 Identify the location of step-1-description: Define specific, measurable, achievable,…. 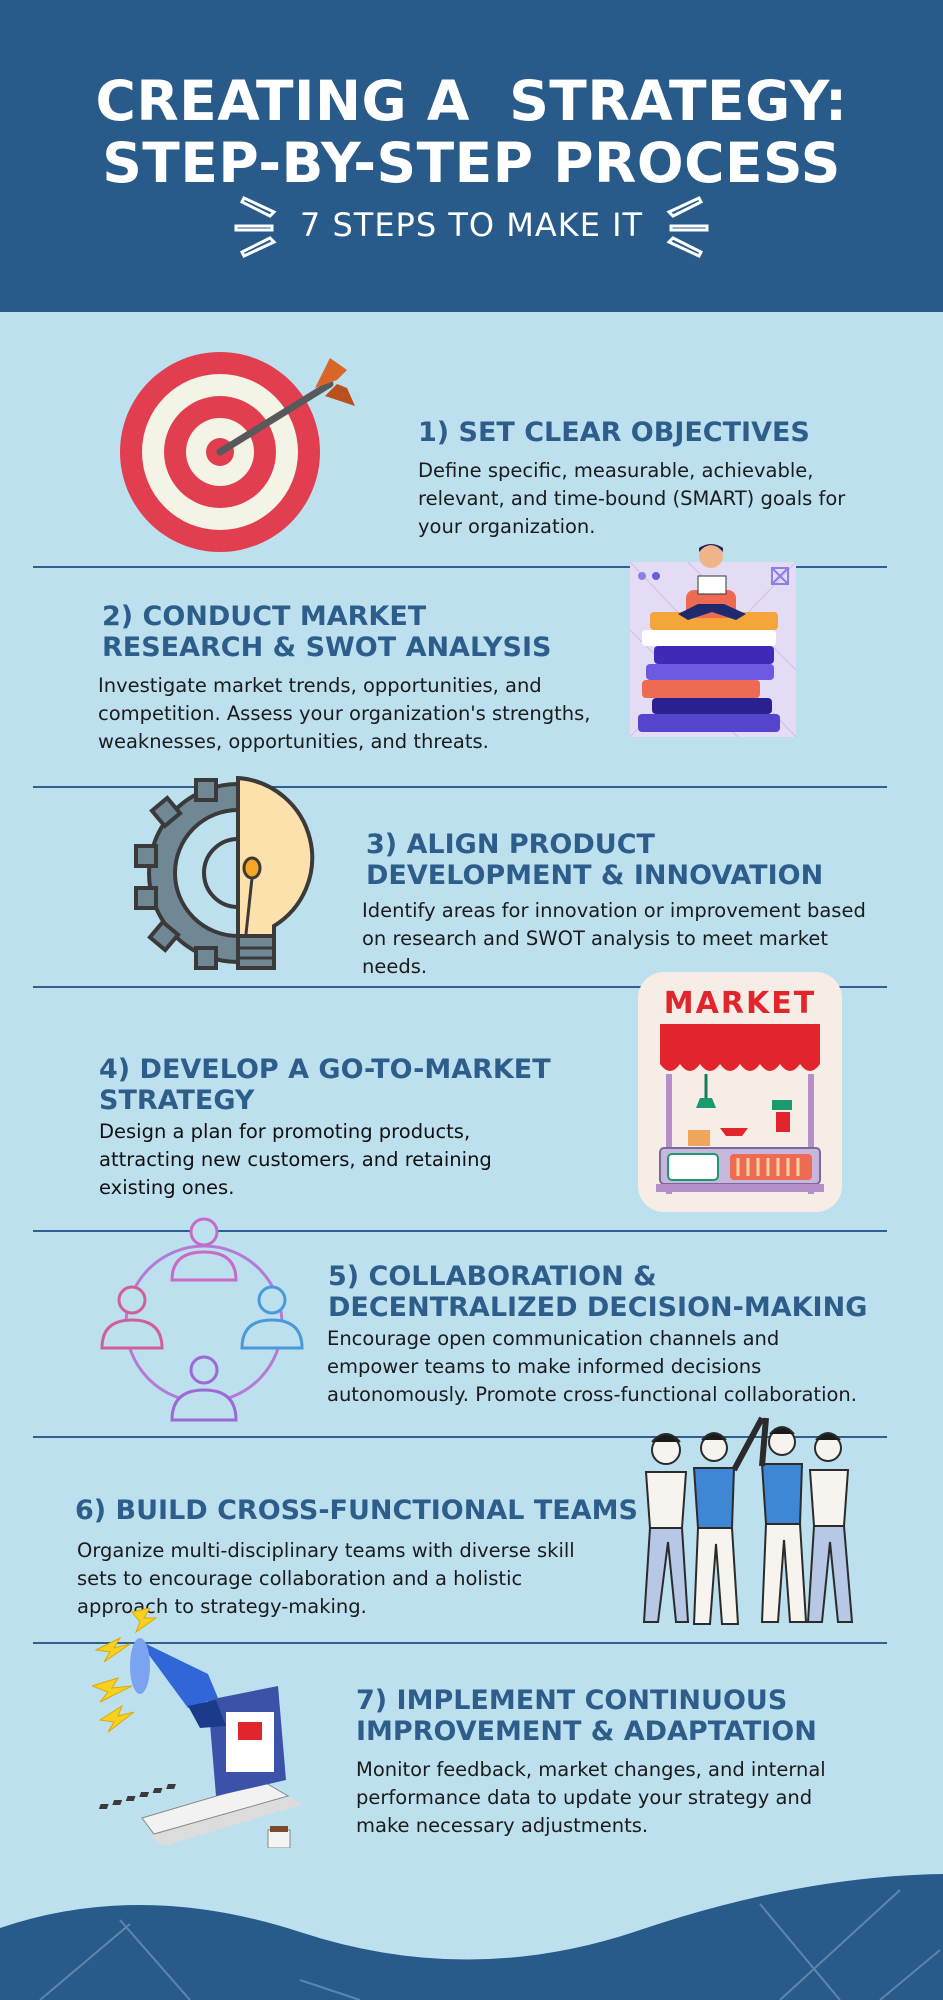
(632, 498).